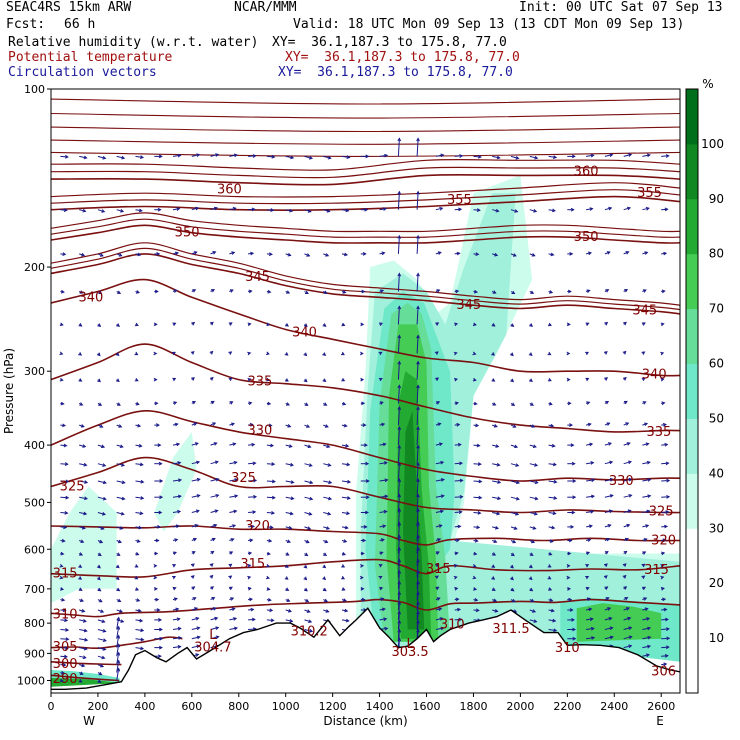  I want to click on y-tick-label: 700, so click(34, 589).